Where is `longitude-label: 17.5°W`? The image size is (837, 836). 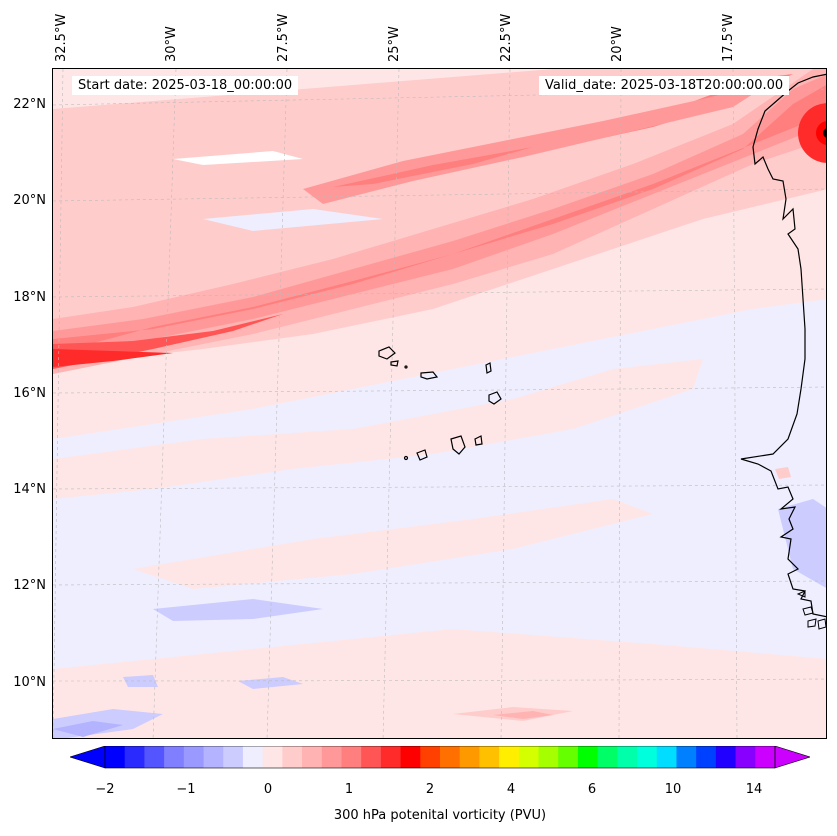 longitude-label: 17.5°W is located at coordinates (728, 37).